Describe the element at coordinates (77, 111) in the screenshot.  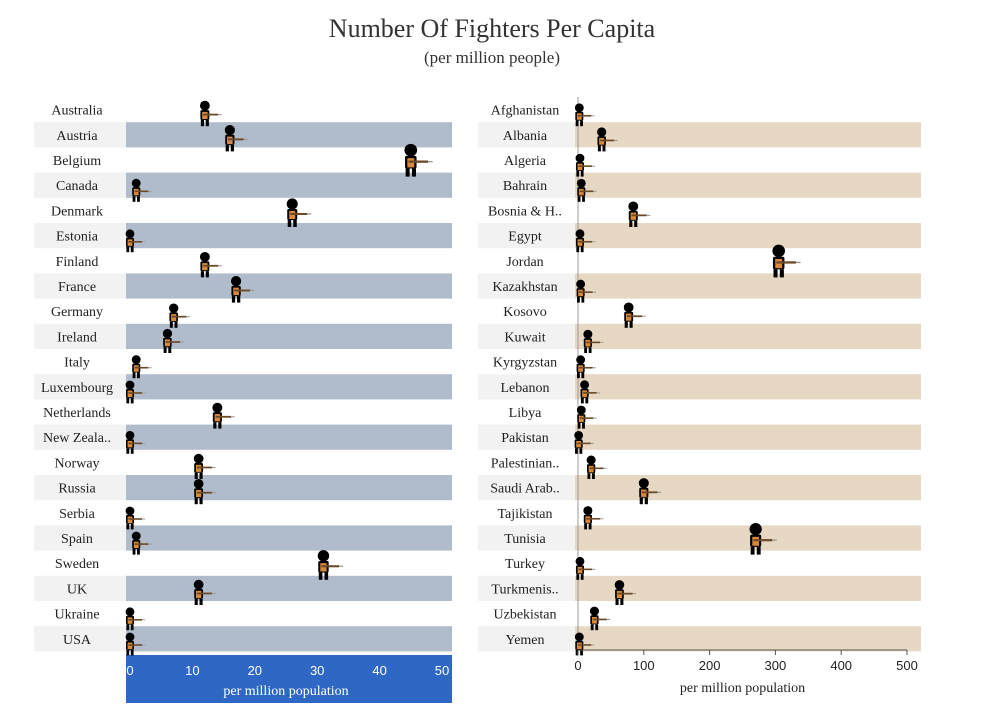
I see `country-label: Australia` at that location.